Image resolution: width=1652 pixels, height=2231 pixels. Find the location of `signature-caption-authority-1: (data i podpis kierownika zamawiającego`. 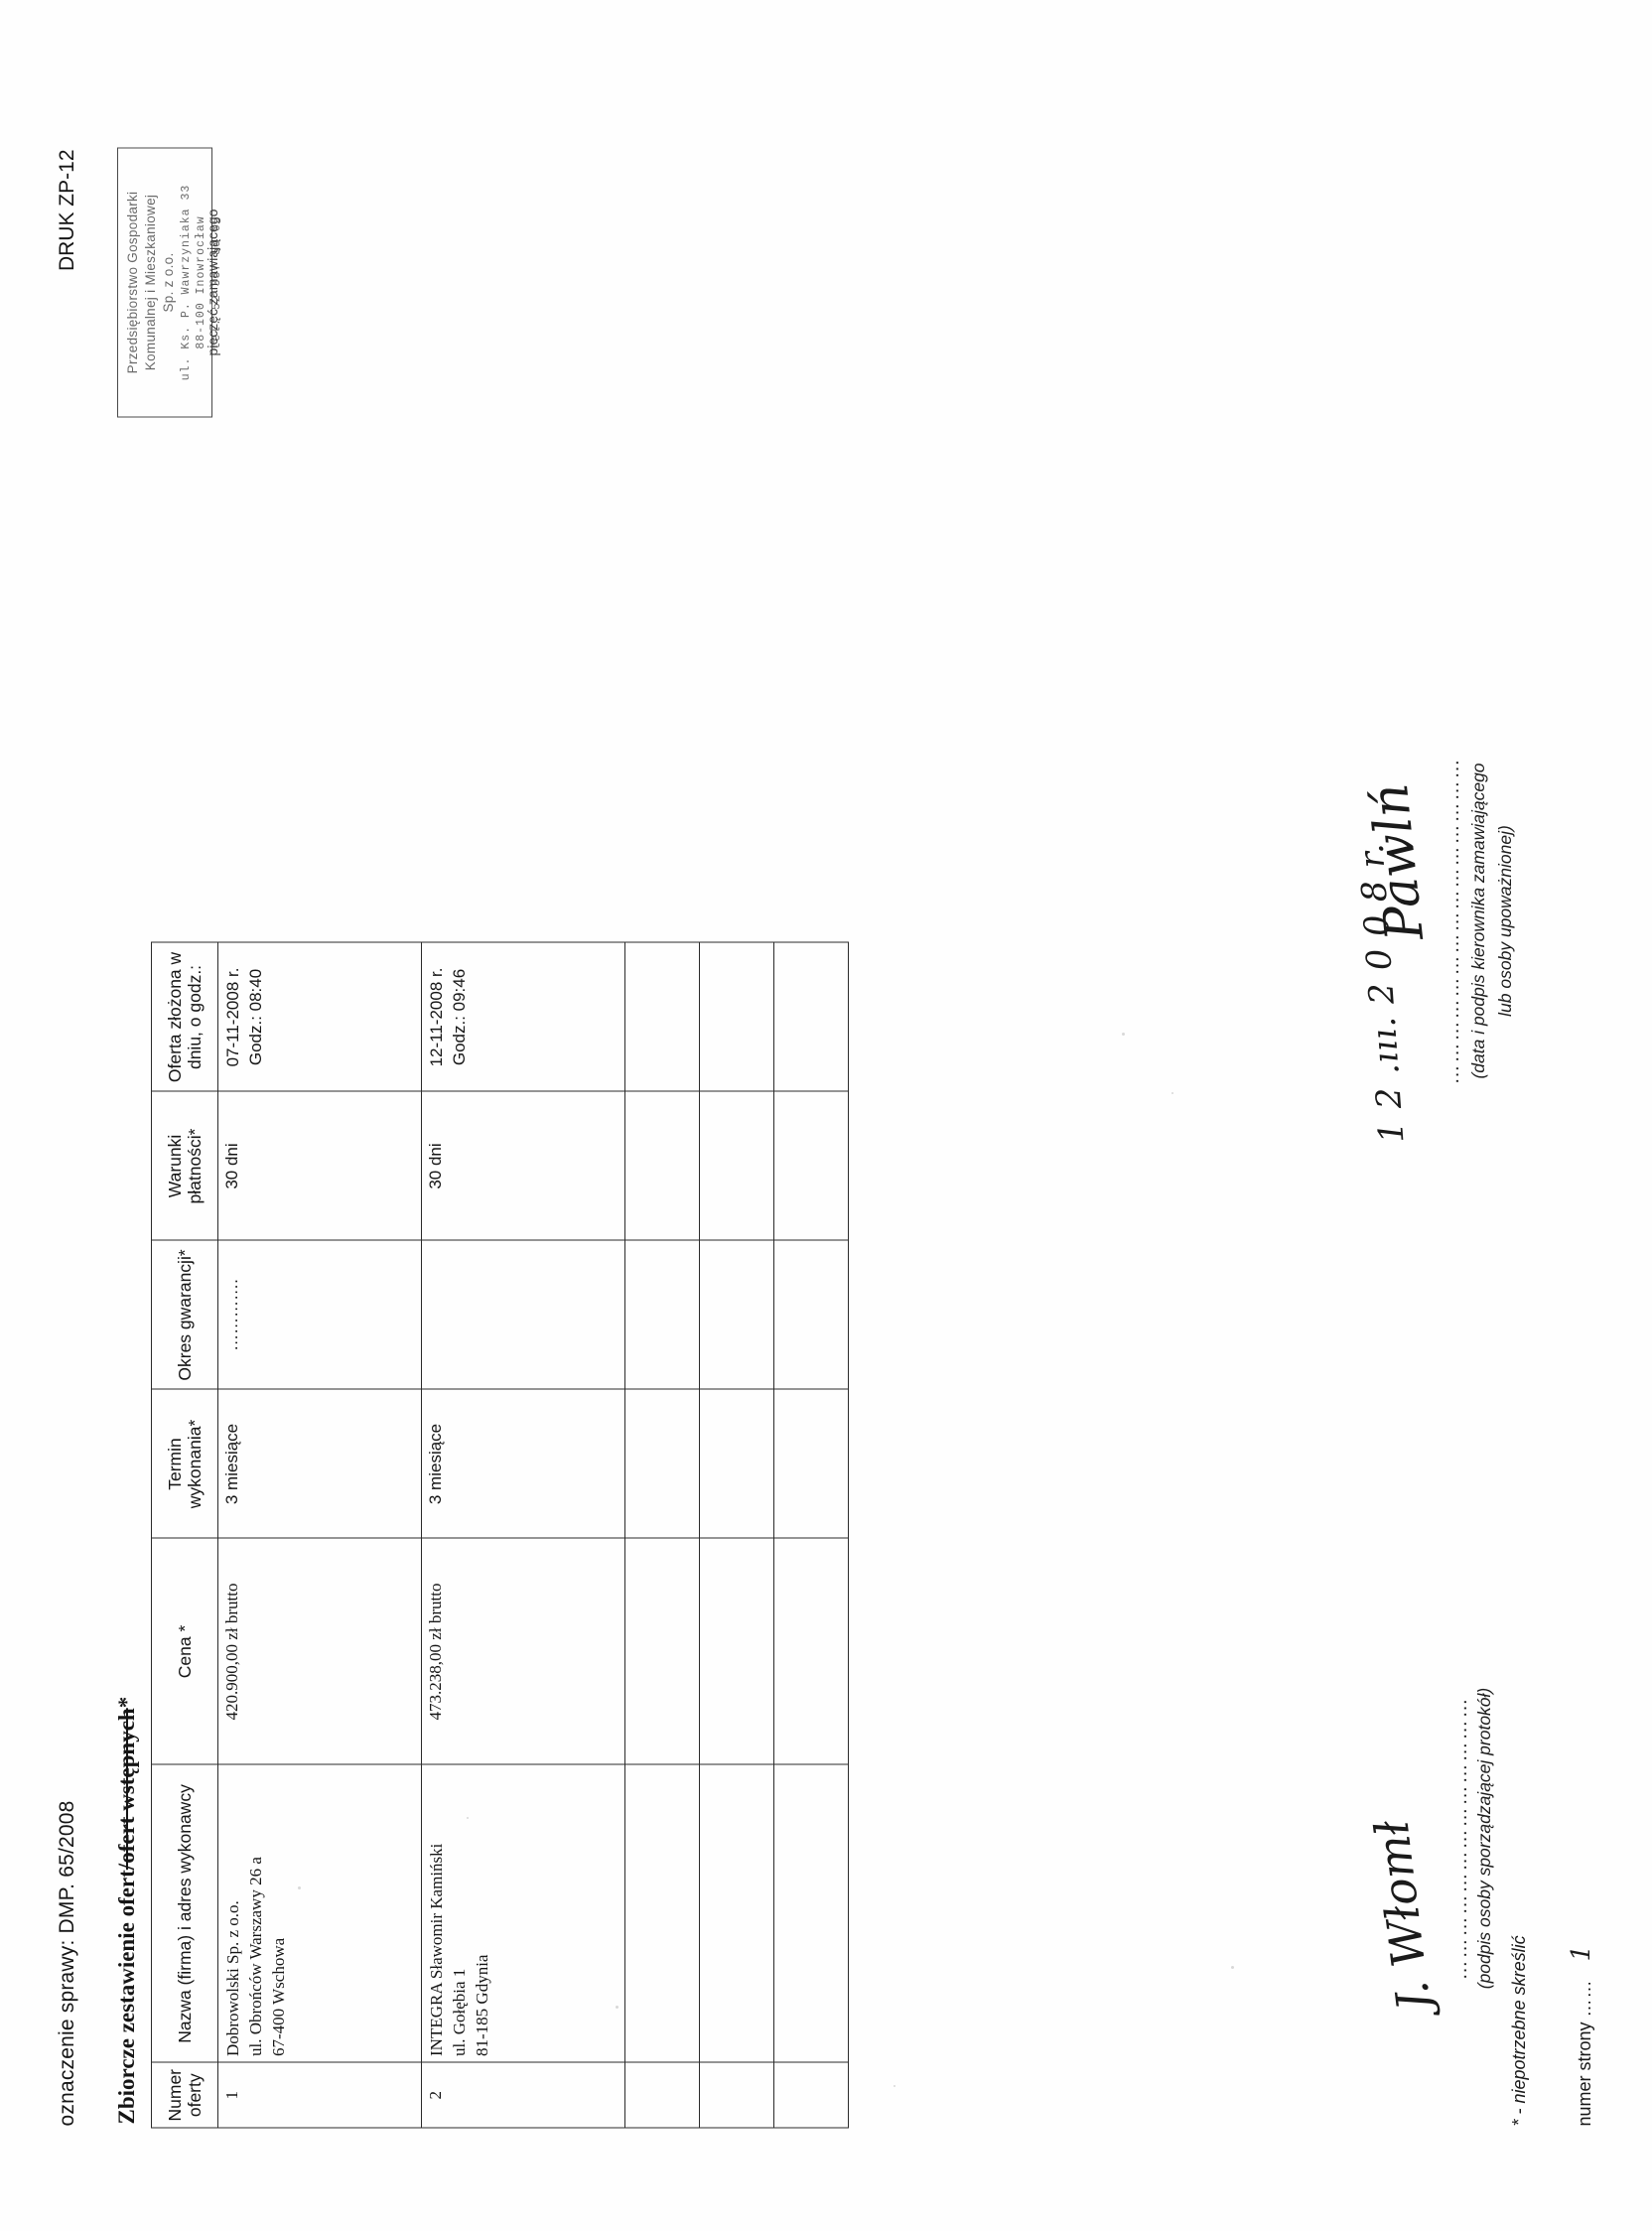

signature-caption-authority-1: (data i podpis kierownika zamawiającego is located at coordinates (1478, 920).